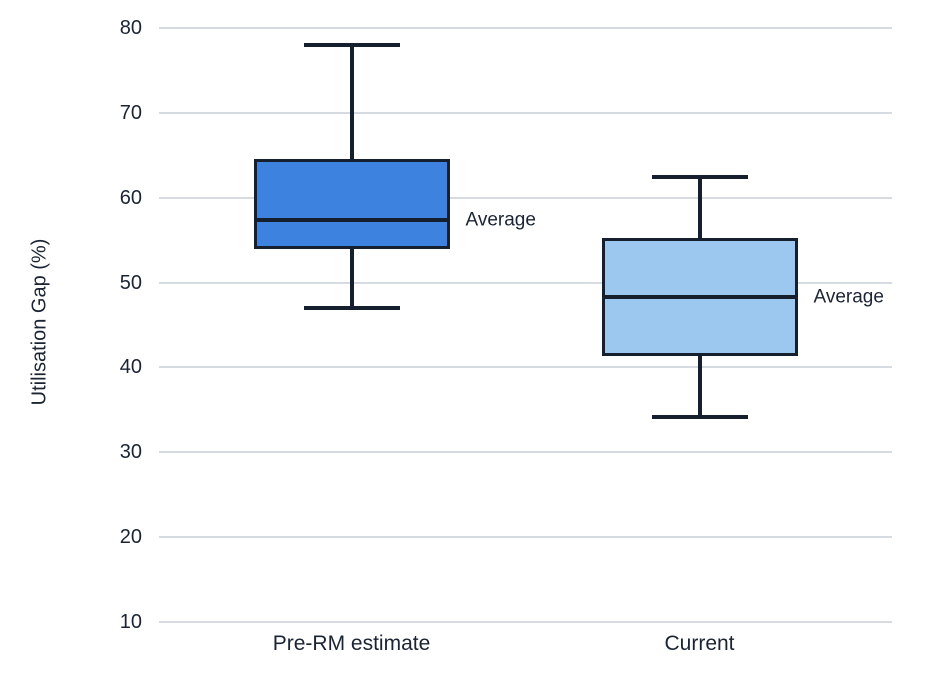  Describe the element at coordinates (39, 322) in the screenshot. I see `y-axis-title: Utilisation Gap (%)` at that location.